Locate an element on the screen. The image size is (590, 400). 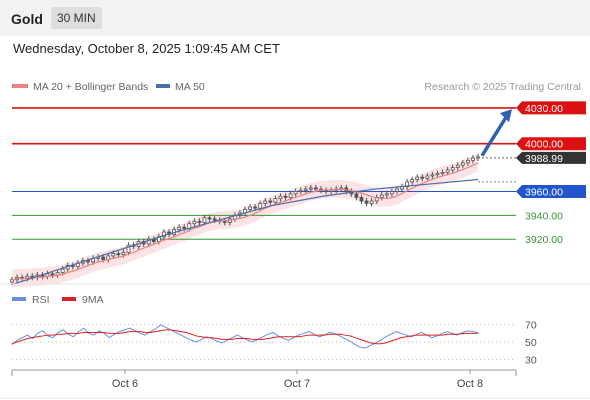
timeframe-badge: 30 MIN is located at coordinates (76, 18).